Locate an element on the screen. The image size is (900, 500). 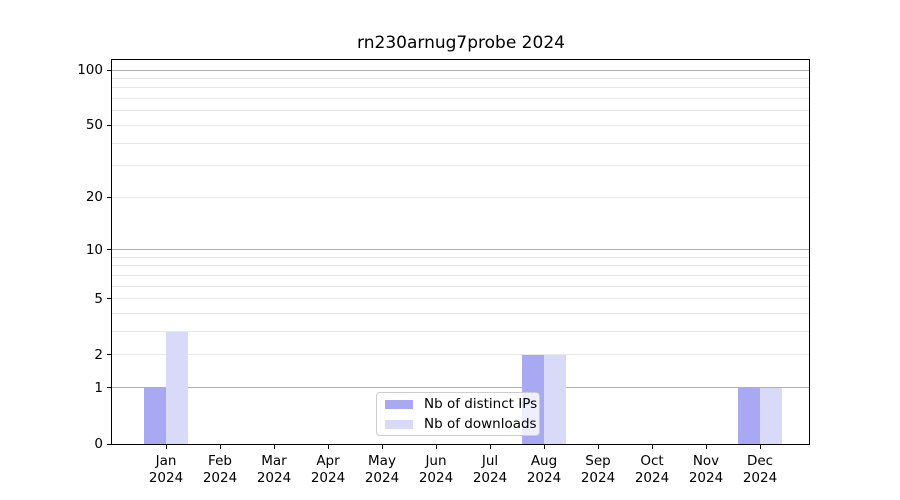
legend-item: Nb of downloads is located at coordinates (461, 424).